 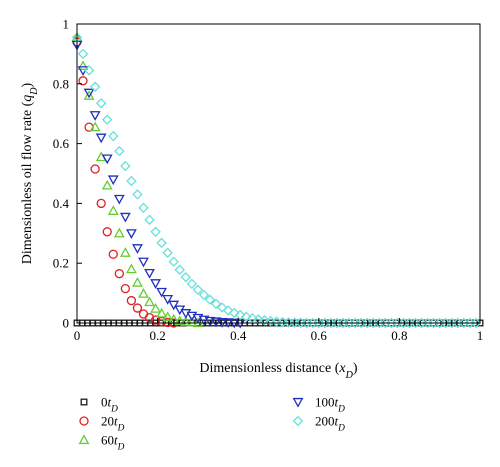 What do you see at coordinates (318, 405) in the screenshot?
I see `legend-item-100td: 100tD` at bounding box center [318, 405].